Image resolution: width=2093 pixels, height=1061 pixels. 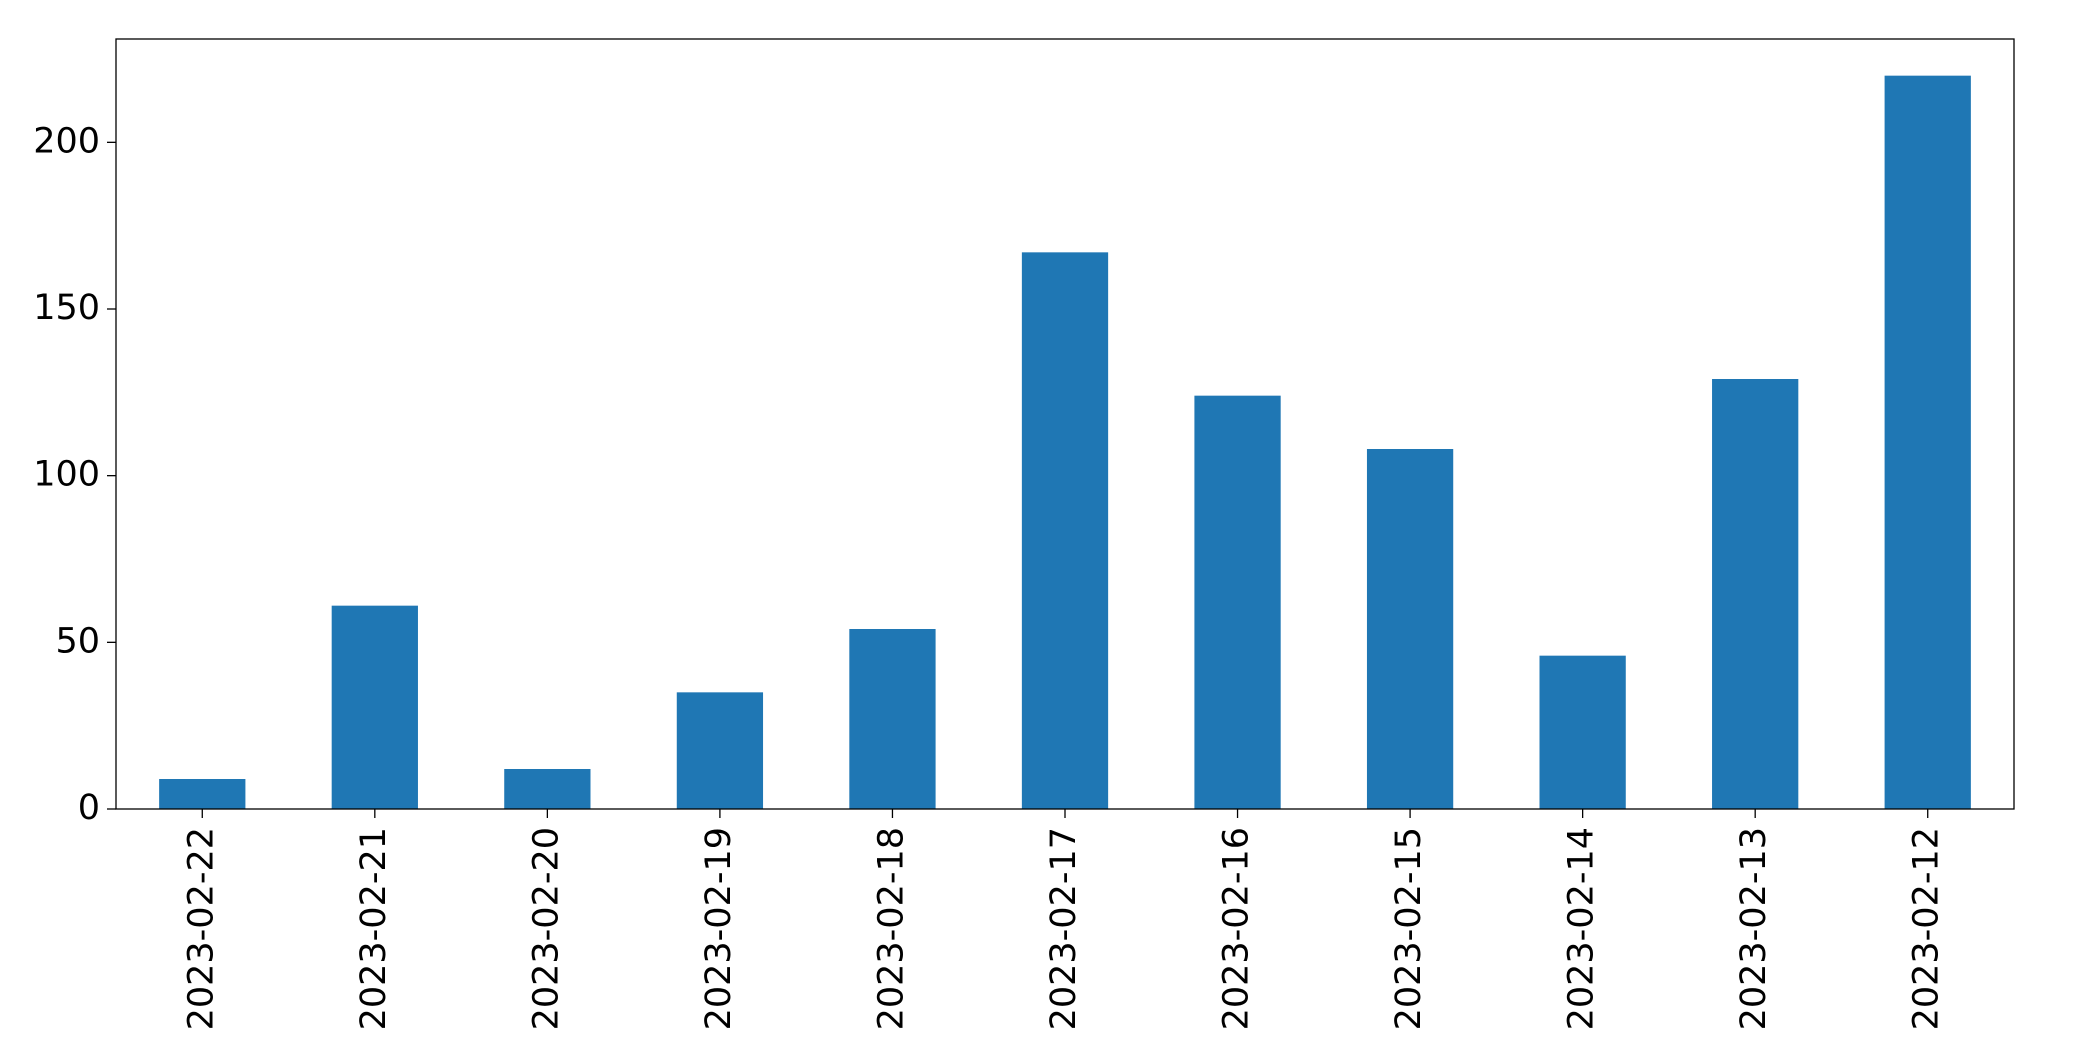 I want to click on x-tick-label: 2023-02-22, so click(x=201, y=928).